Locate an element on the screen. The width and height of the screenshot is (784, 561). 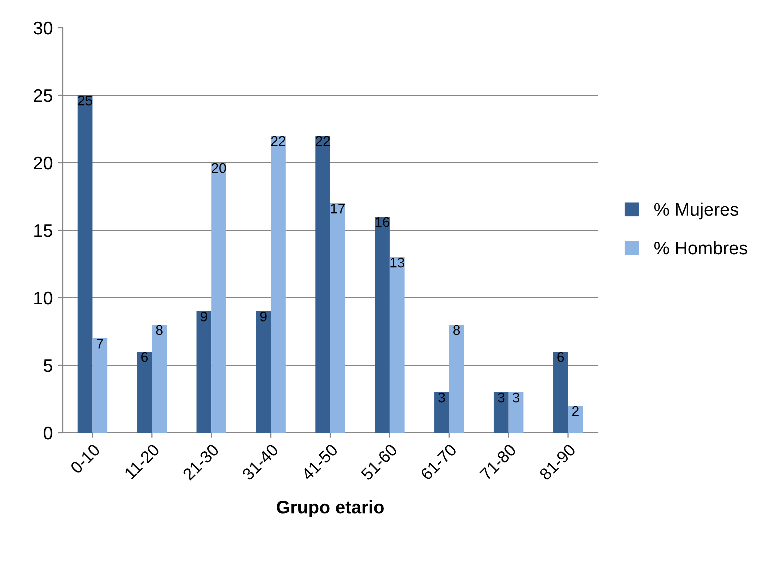
data-label: 20 is located at coordinates (219, 168).